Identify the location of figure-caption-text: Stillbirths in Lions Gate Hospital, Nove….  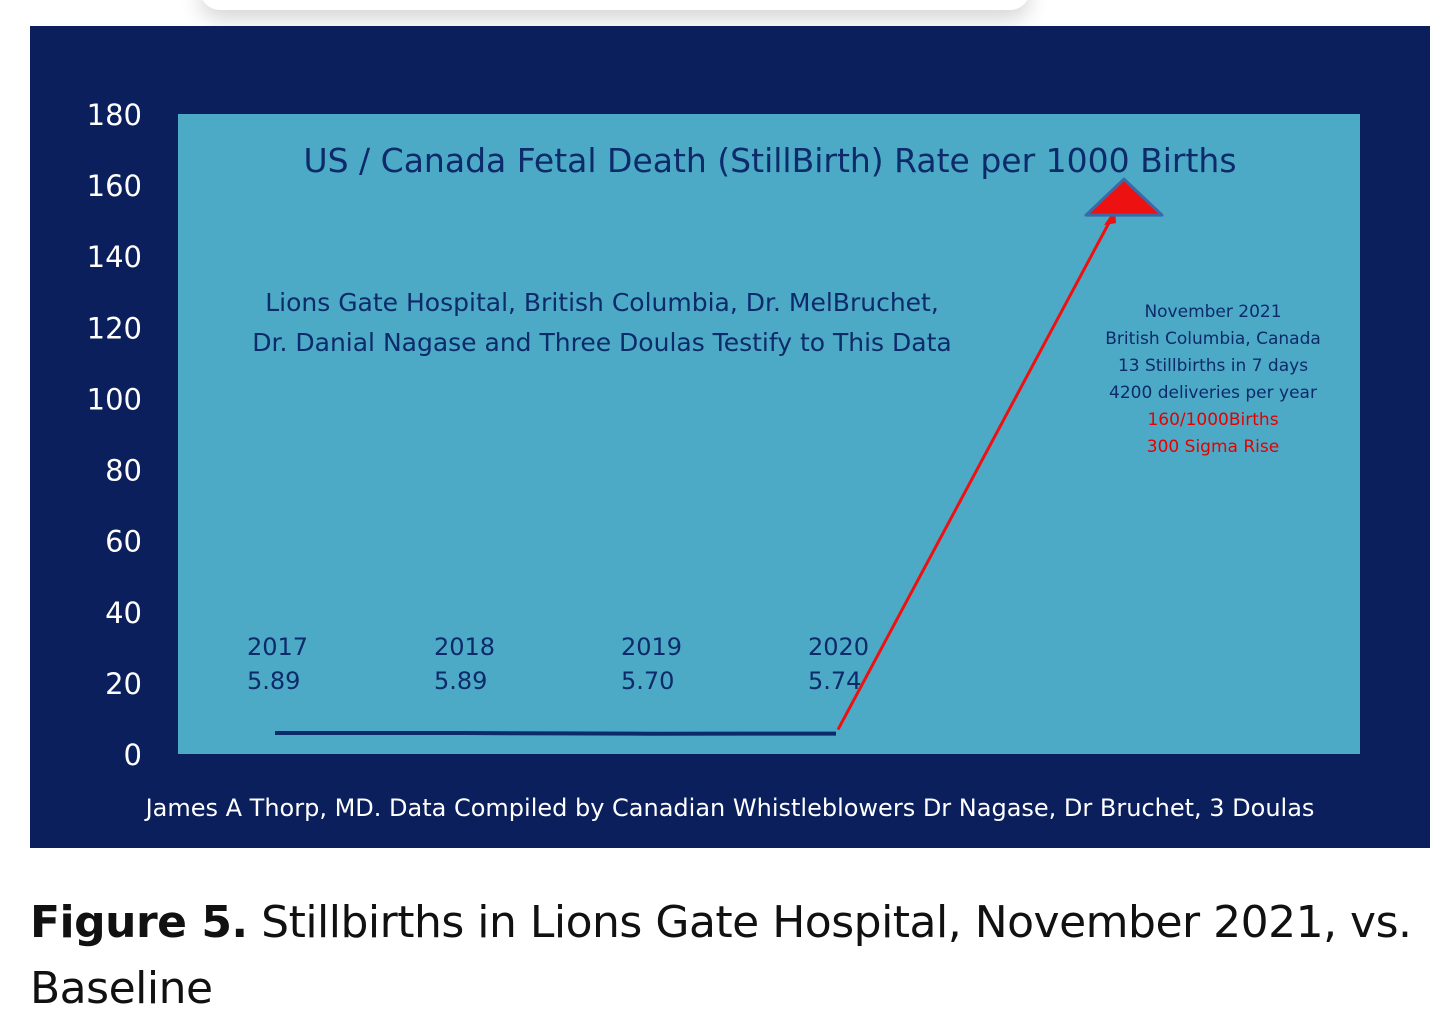
(721, 955).